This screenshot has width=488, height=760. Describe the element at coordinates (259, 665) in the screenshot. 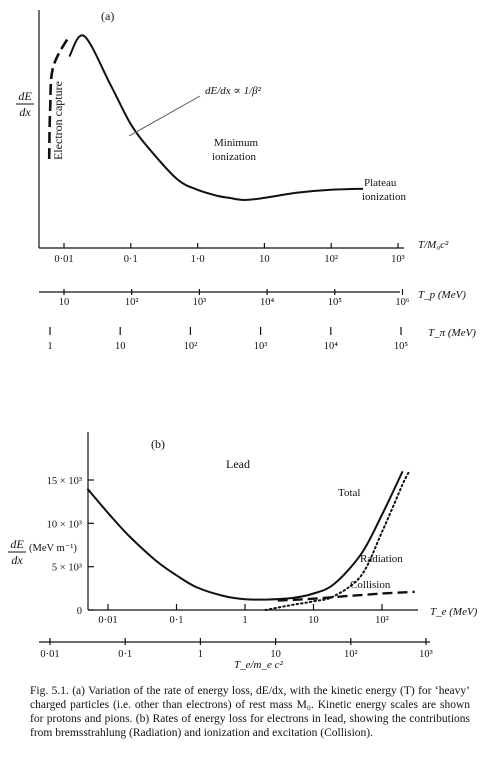

I see `panel-b-second-axis-label: T_e/m_e c²` at that location.